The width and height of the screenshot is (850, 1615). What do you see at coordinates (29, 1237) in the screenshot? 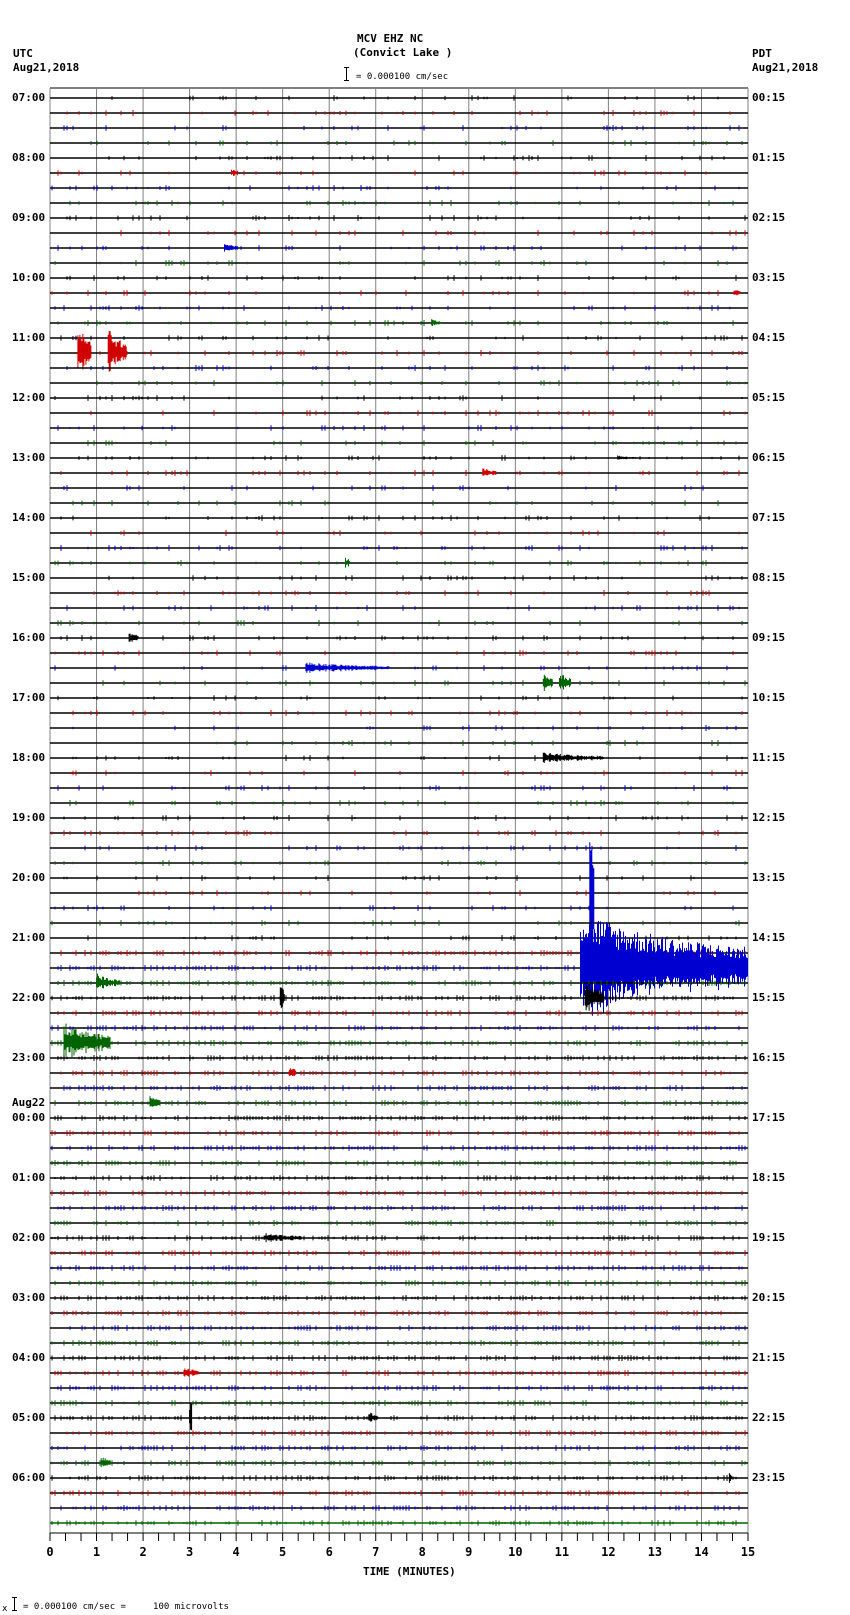
I see `utc-time-label: 02:00` at bounding box center [29, 1237].